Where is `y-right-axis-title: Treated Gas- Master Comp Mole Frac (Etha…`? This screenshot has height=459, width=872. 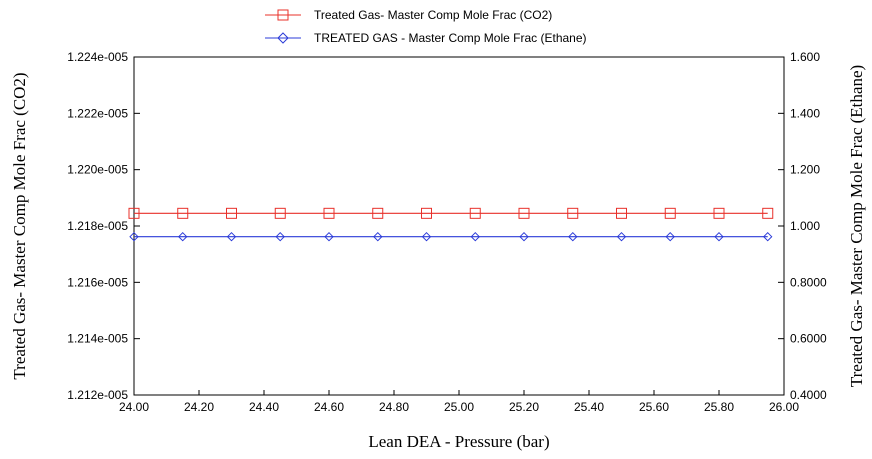
y-right-axis-title: Treated Gas- Master Comp Mole Frac (Etha… is located at coordinates (856, 226).